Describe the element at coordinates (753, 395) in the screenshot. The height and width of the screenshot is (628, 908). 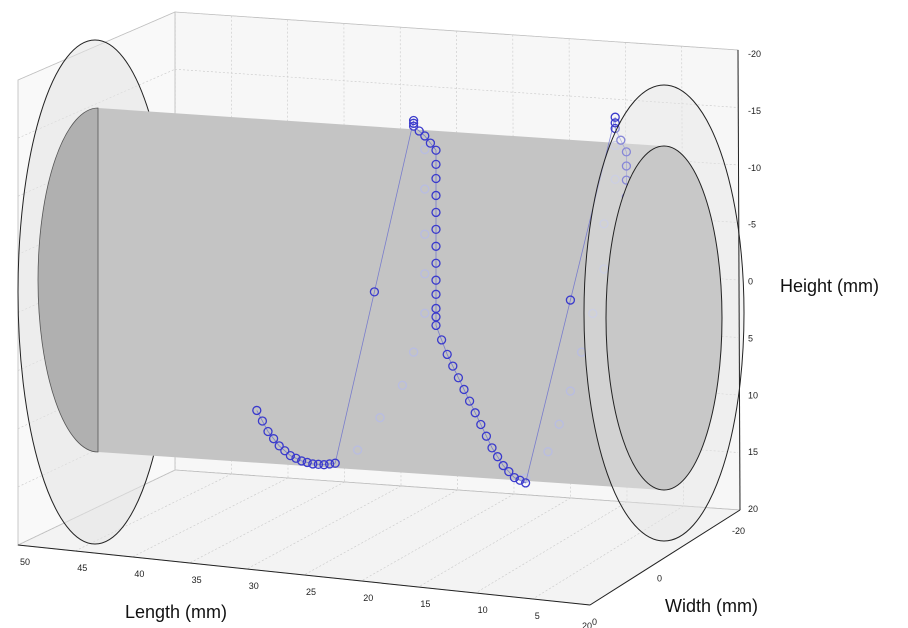
I see `z-tick-label: 10` at that location.